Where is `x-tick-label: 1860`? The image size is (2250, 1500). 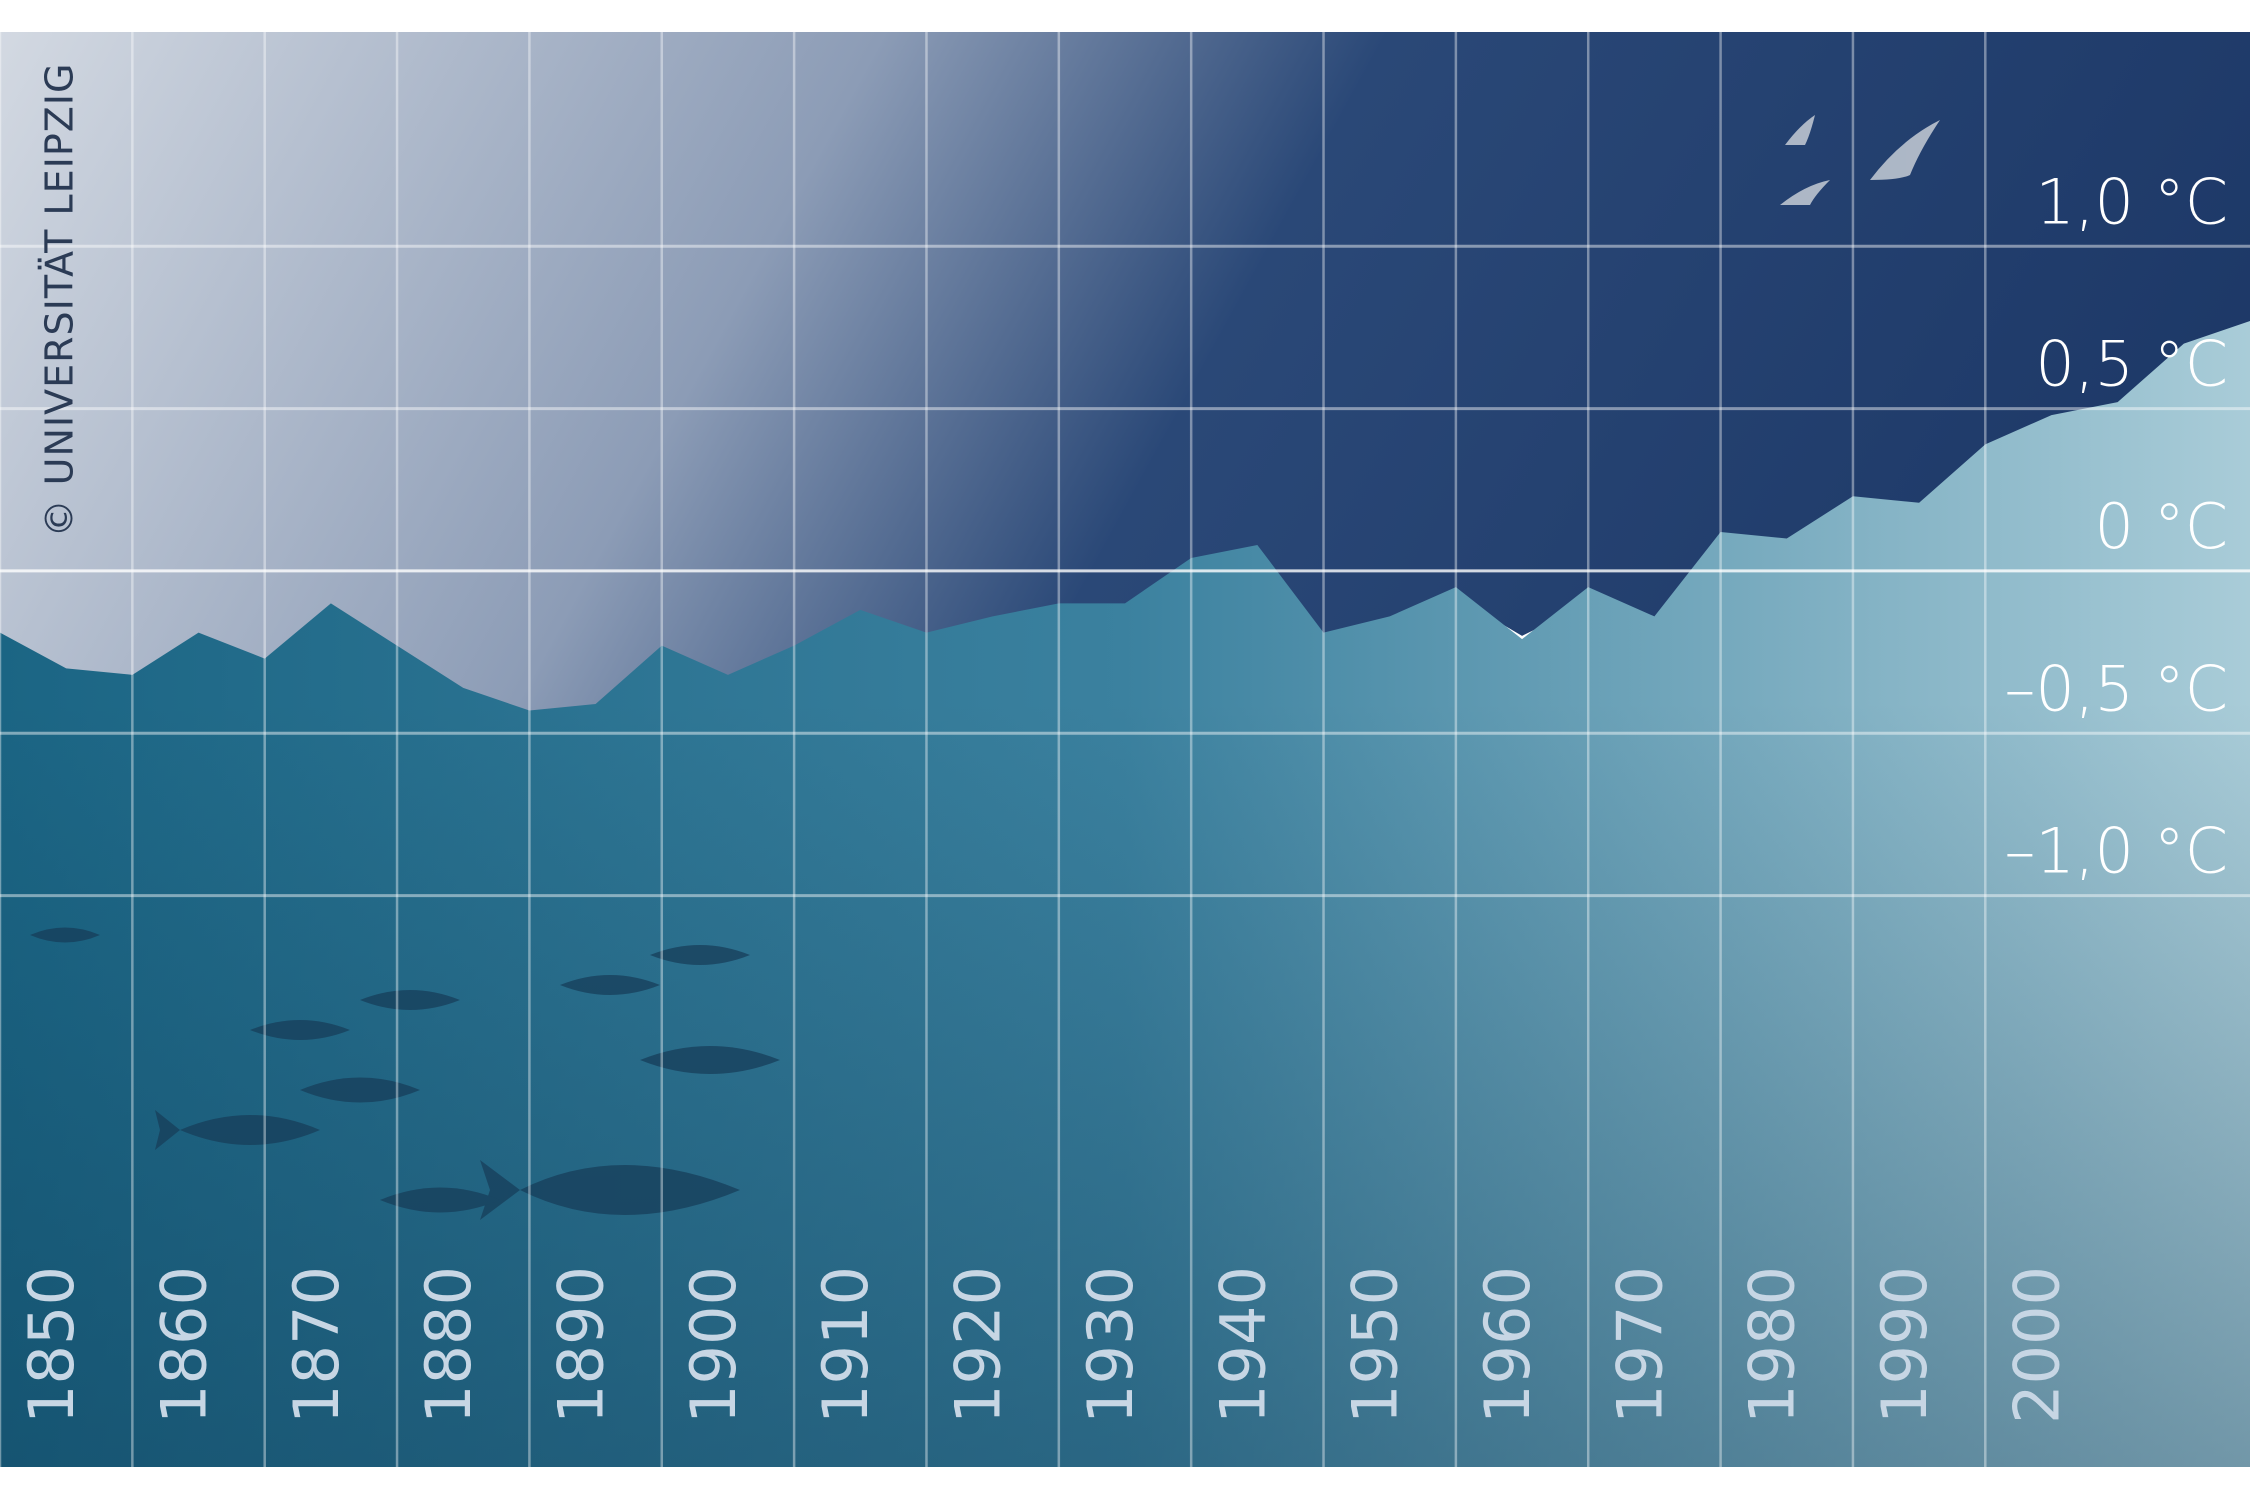 x-tick-label: 1860 is located at coordinates (183, 1345).